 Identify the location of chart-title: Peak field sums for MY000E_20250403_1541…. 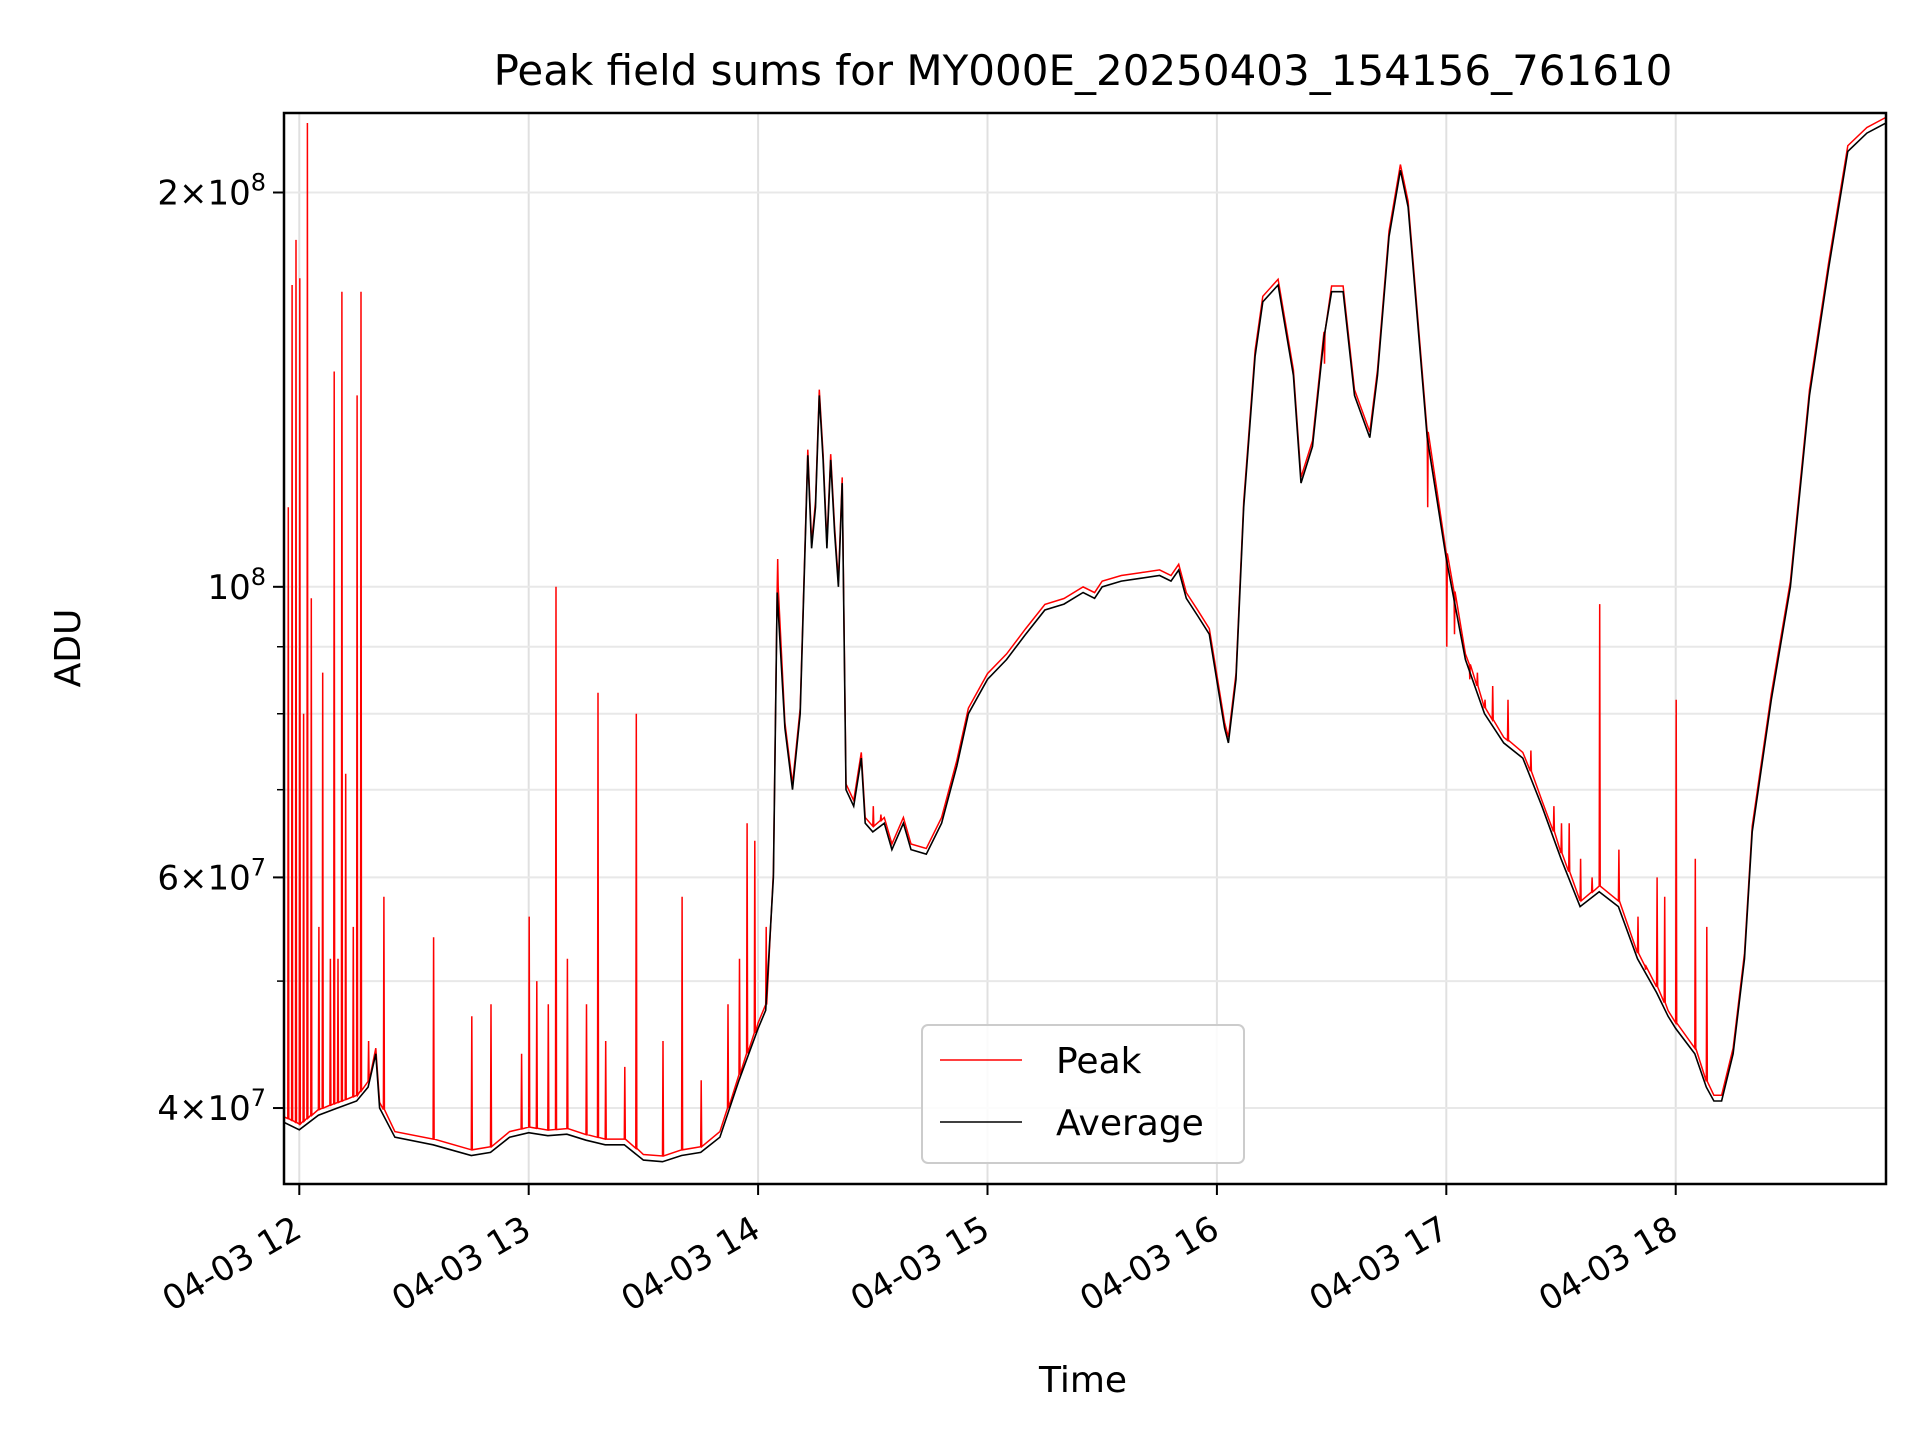
(1083, 70).